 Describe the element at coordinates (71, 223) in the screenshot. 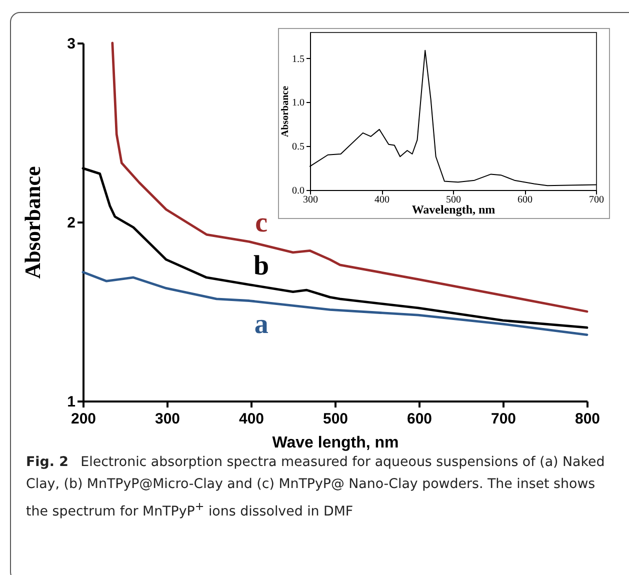

I see `y-tick-label: 2` at that location.